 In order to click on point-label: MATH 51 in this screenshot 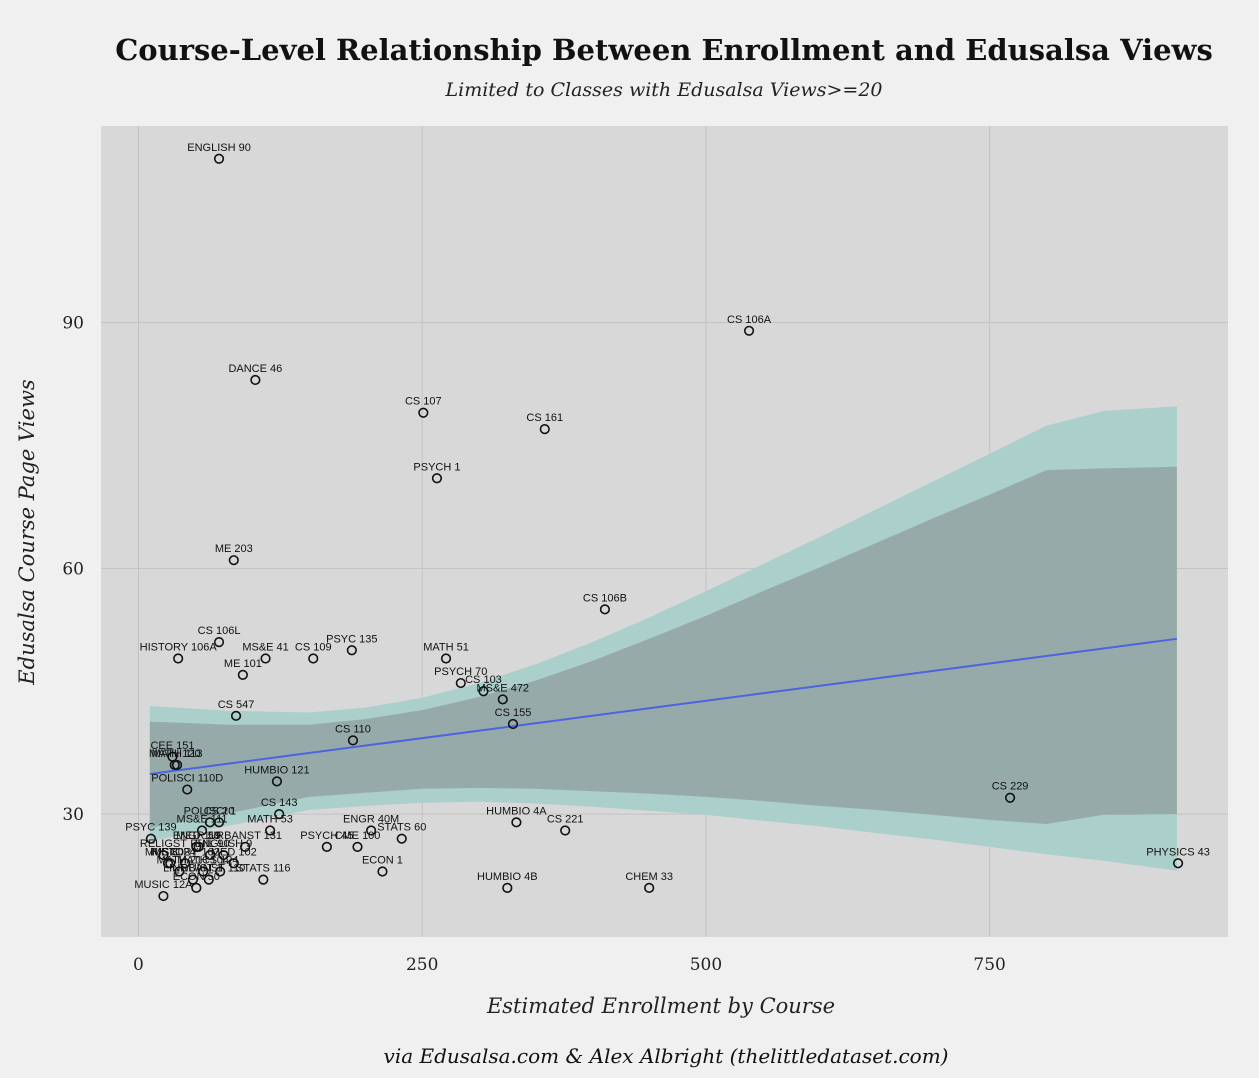, I will do `click(446, 647)`.